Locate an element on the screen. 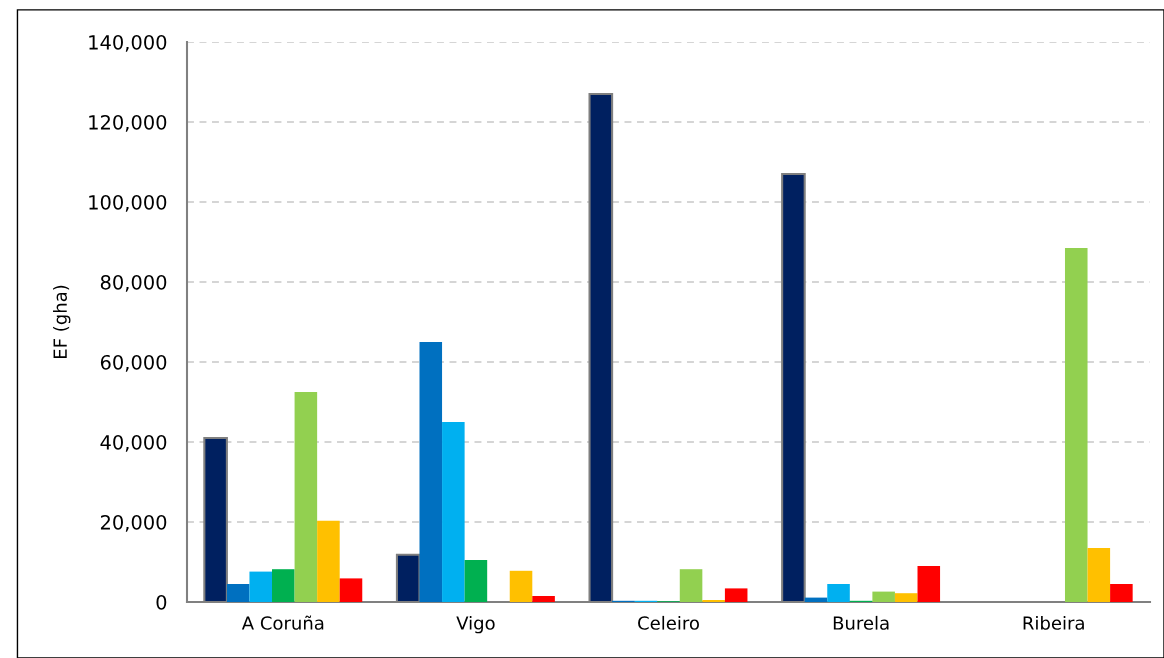  x-tick-label: Celeiro is located at coordinates (668, 622).